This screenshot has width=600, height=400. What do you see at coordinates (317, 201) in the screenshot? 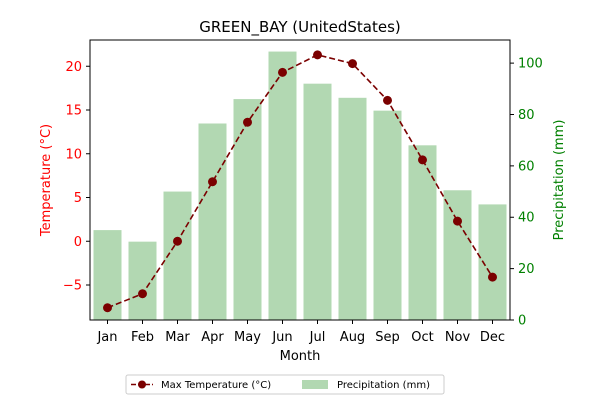
I see `precip-bar-jul` at bounding box center [317, 201].